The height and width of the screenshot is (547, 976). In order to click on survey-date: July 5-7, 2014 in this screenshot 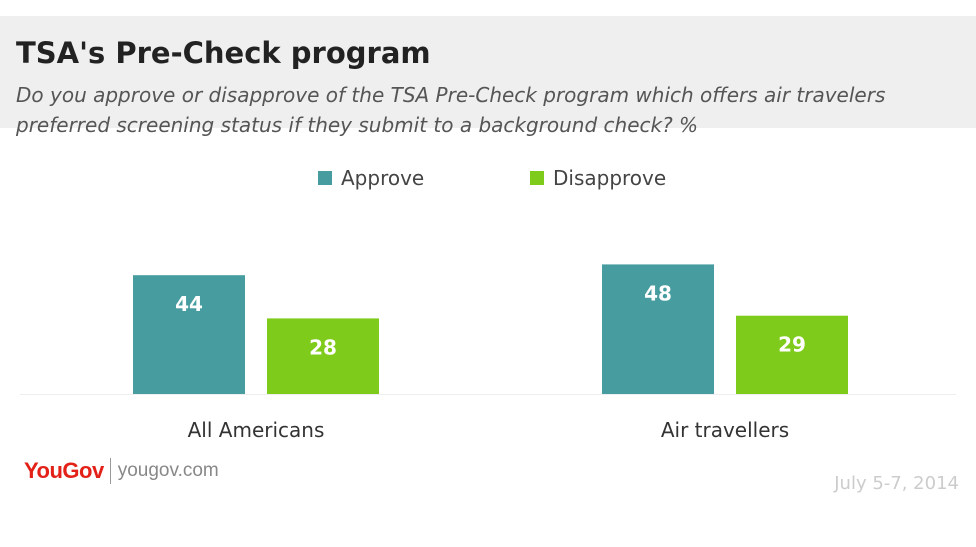, I will do `click(896, 483)`.